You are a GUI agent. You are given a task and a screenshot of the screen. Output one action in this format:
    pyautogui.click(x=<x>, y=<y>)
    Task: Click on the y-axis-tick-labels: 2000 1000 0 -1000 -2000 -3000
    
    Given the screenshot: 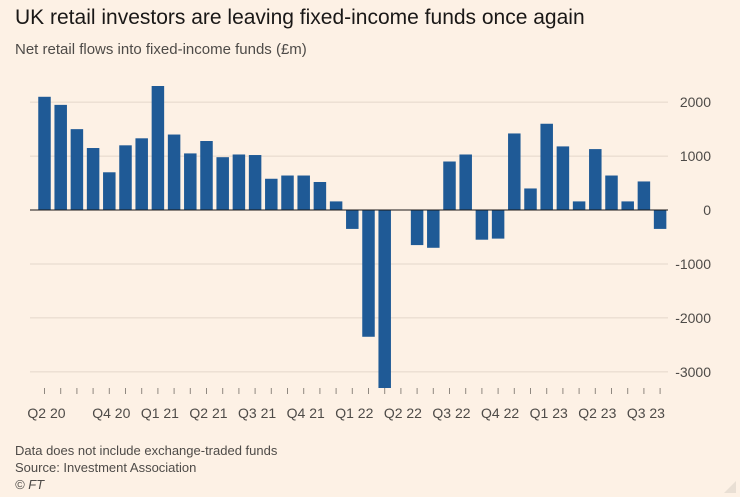 What is the action you would take?
    pyautogui.click(x=693, y=237)
    